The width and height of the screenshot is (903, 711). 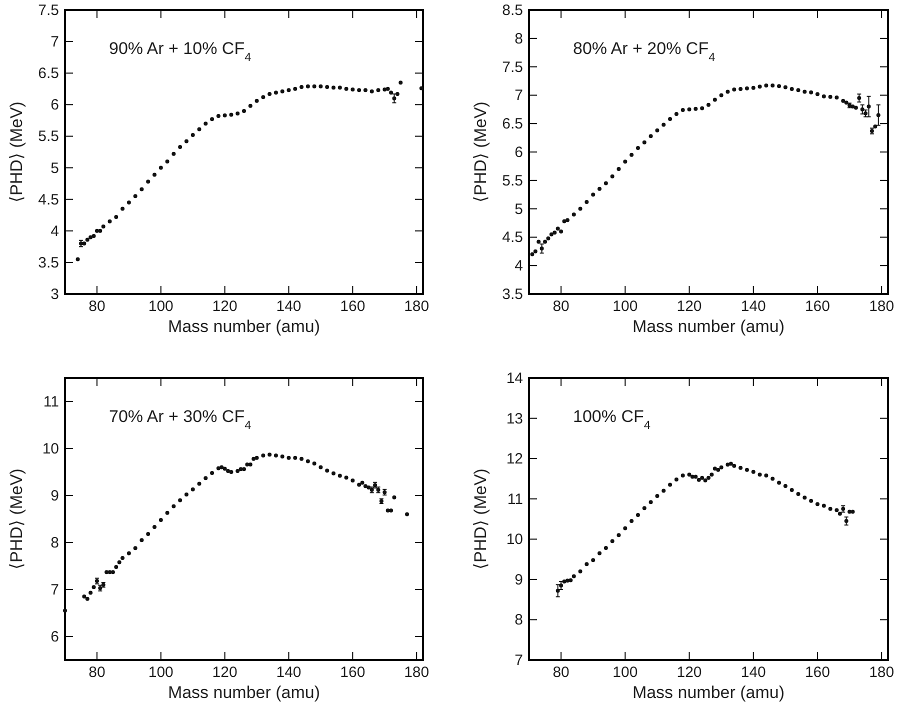 What do you see at coordinates (689, 306) in the screenshot?
I see `x-tick-label: 120` at bounding box center [689, 306].